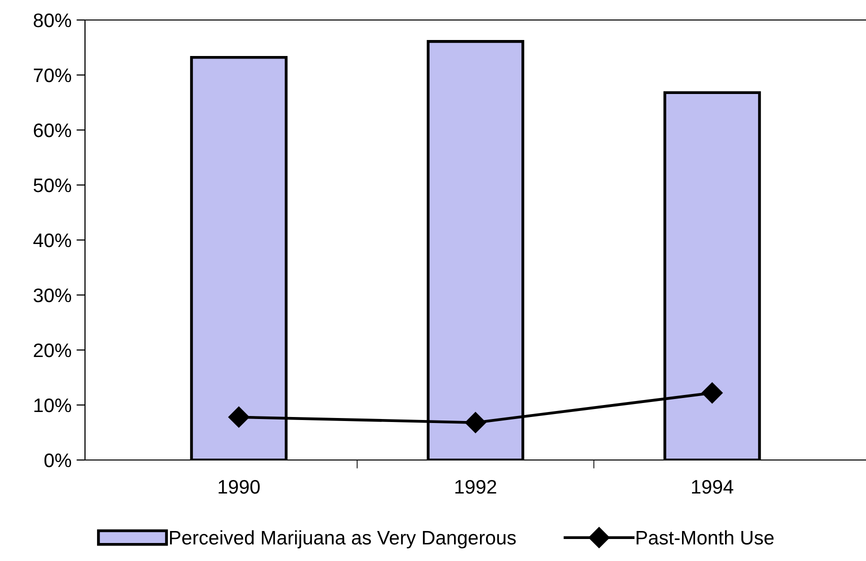 The height and width of the screenshot is (561, 866). What do you see at coordinates (713, 487) in the screenshot?
I see `x-tick-label: 1994` at bounding box center [713, 487].